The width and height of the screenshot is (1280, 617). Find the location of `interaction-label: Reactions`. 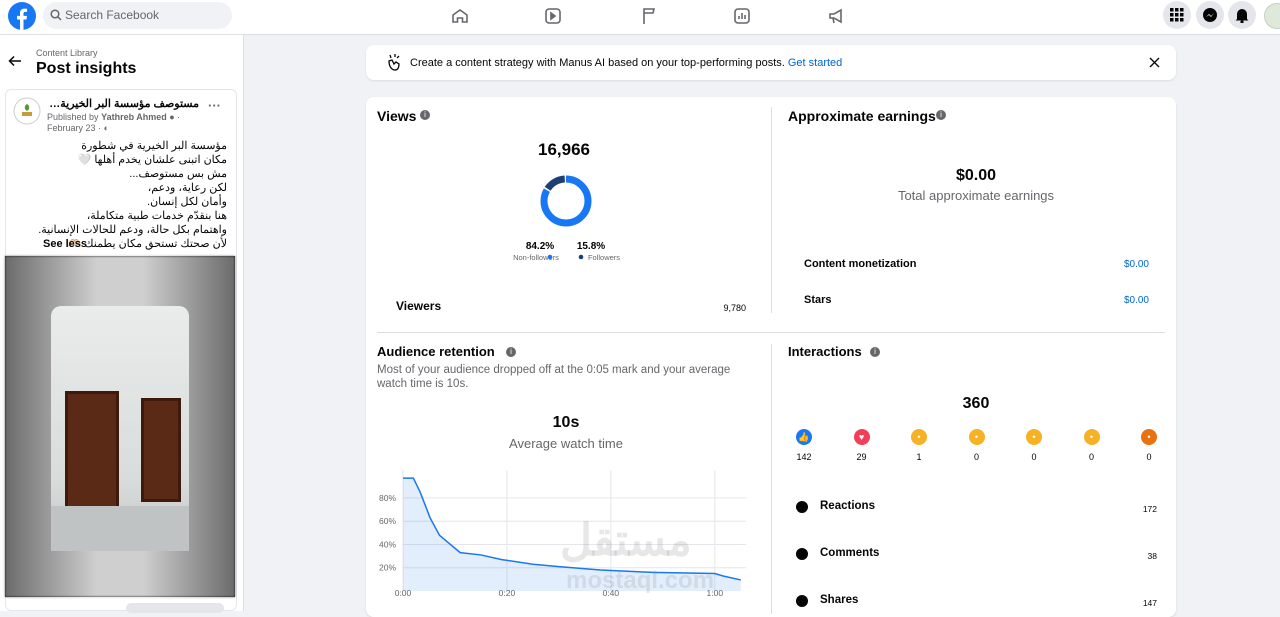

interaction-label: Reactions is located at coordinates (847, 506).